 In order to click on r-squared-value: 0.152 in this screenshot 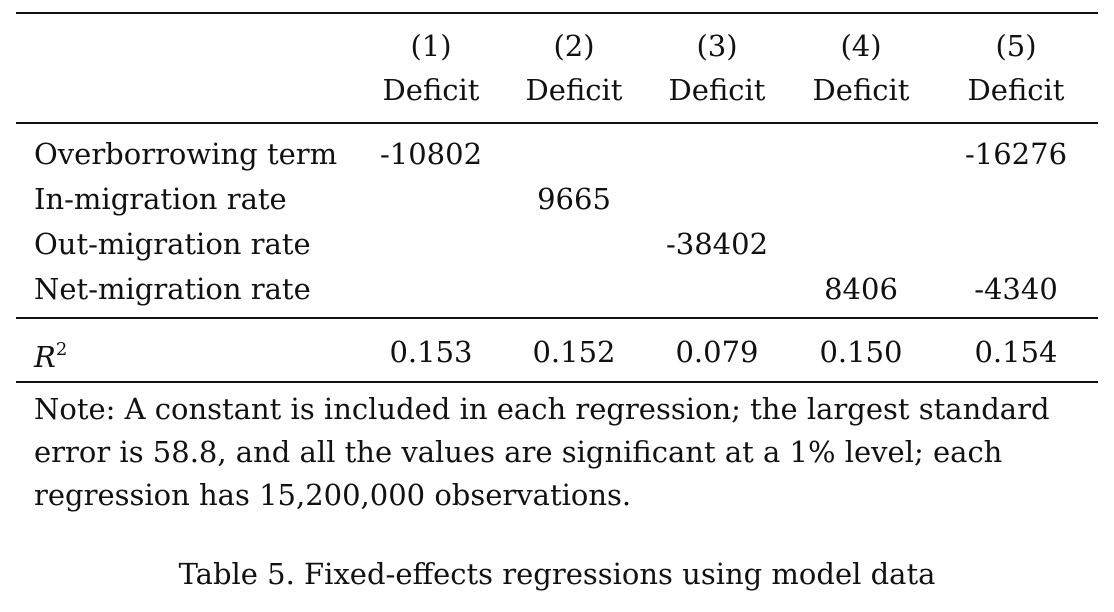, I will do `click(574, 352)`.